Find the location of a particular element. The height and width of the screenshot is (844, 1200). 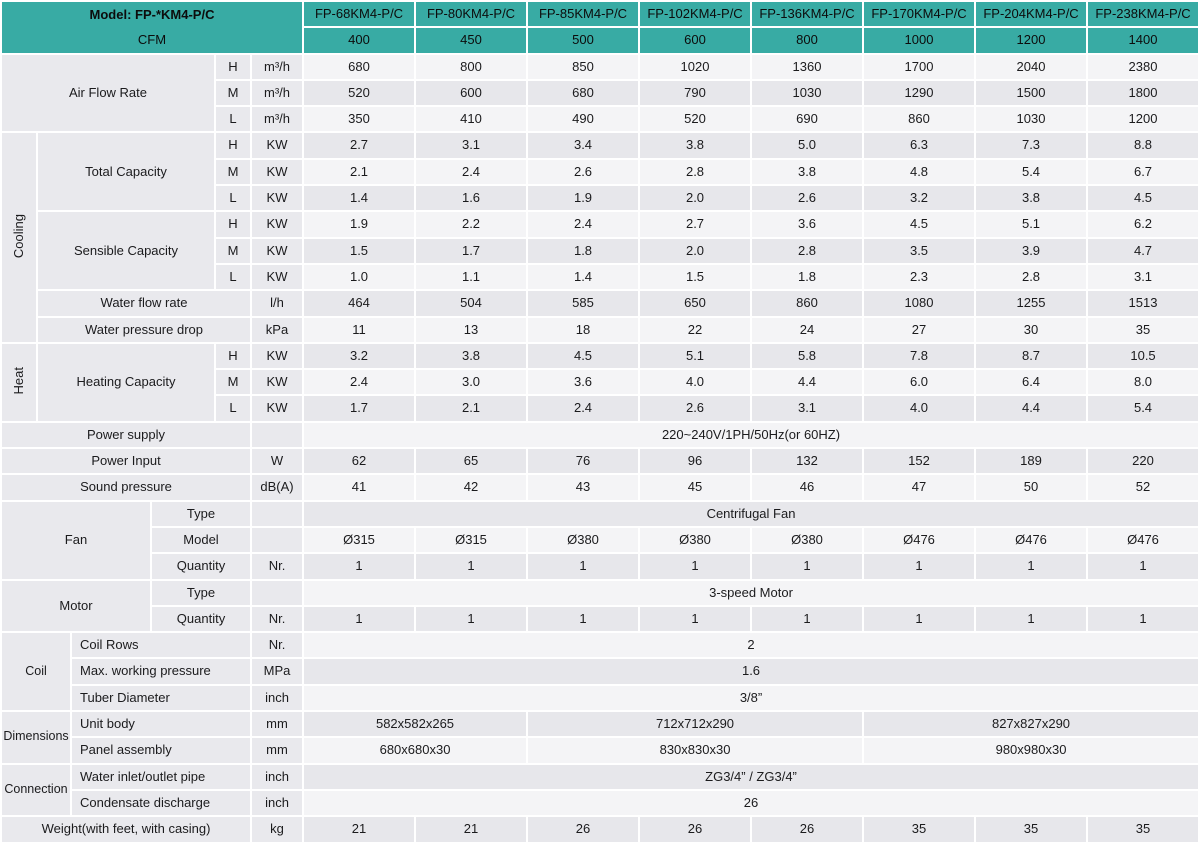

value-cell: 24 is located at coordinates (807, 329).